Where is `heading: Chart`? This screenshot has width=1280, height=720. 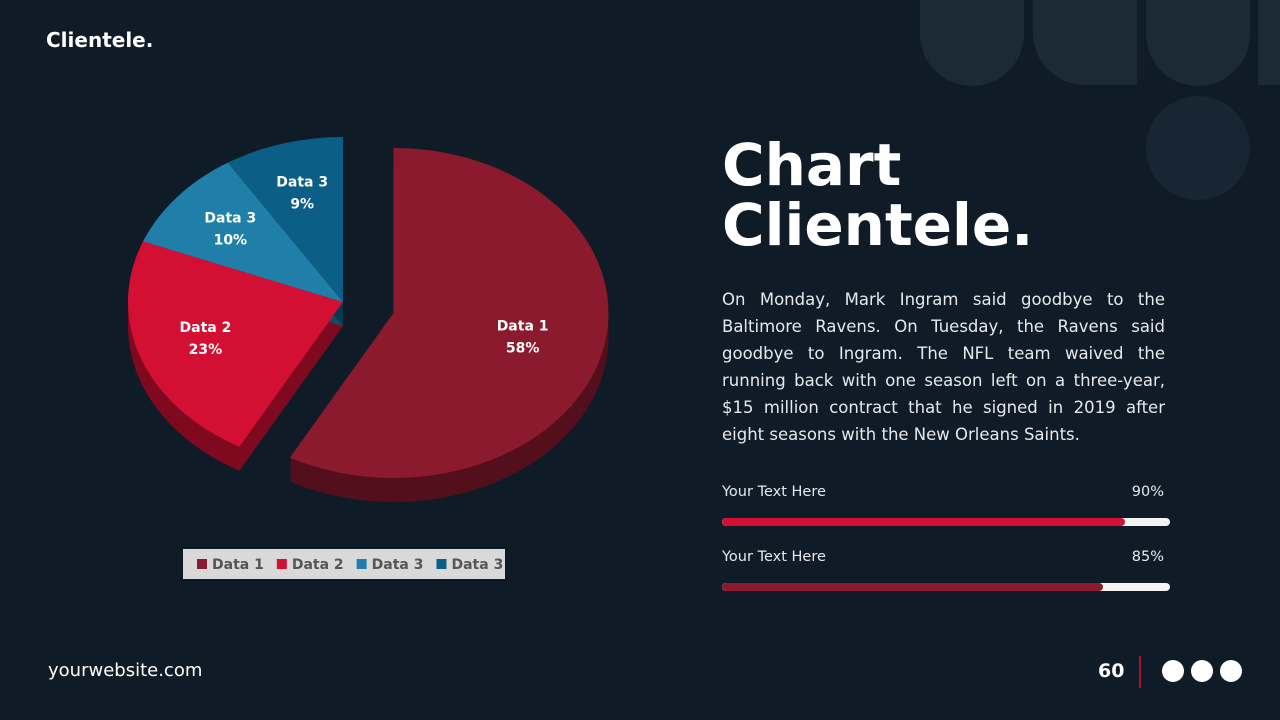
heading: Chart is located at coordinates (812, 165).